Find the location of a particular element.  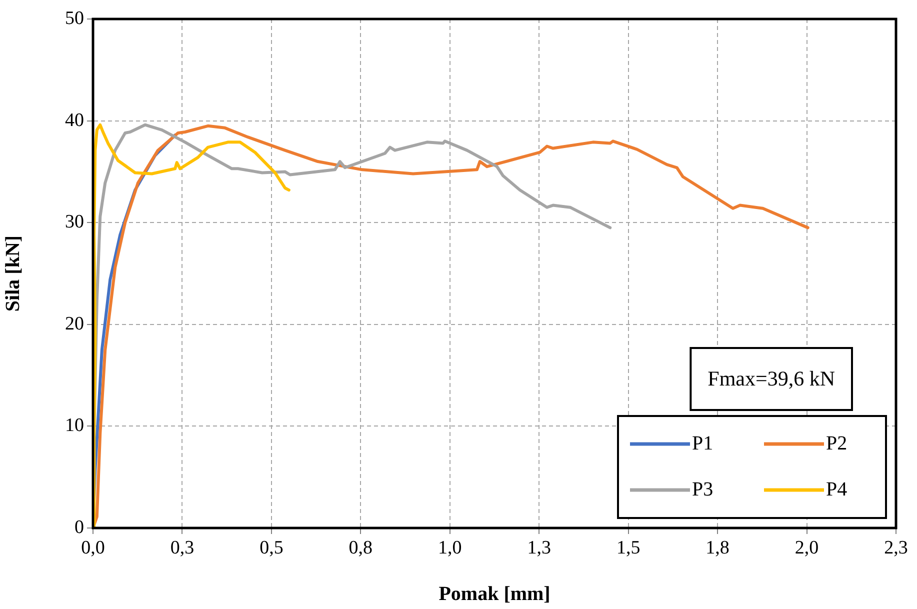

x-tick-label: 1,5 is located at coordinates (628, 547).